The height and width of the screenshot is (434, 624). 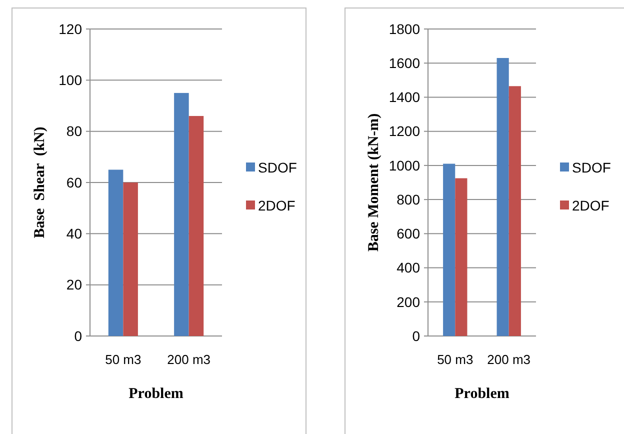 What do you see at coordinates (404, 165) in the screenshot?
I see `y-tick-label: 1000` at bounding box center [404, 165].